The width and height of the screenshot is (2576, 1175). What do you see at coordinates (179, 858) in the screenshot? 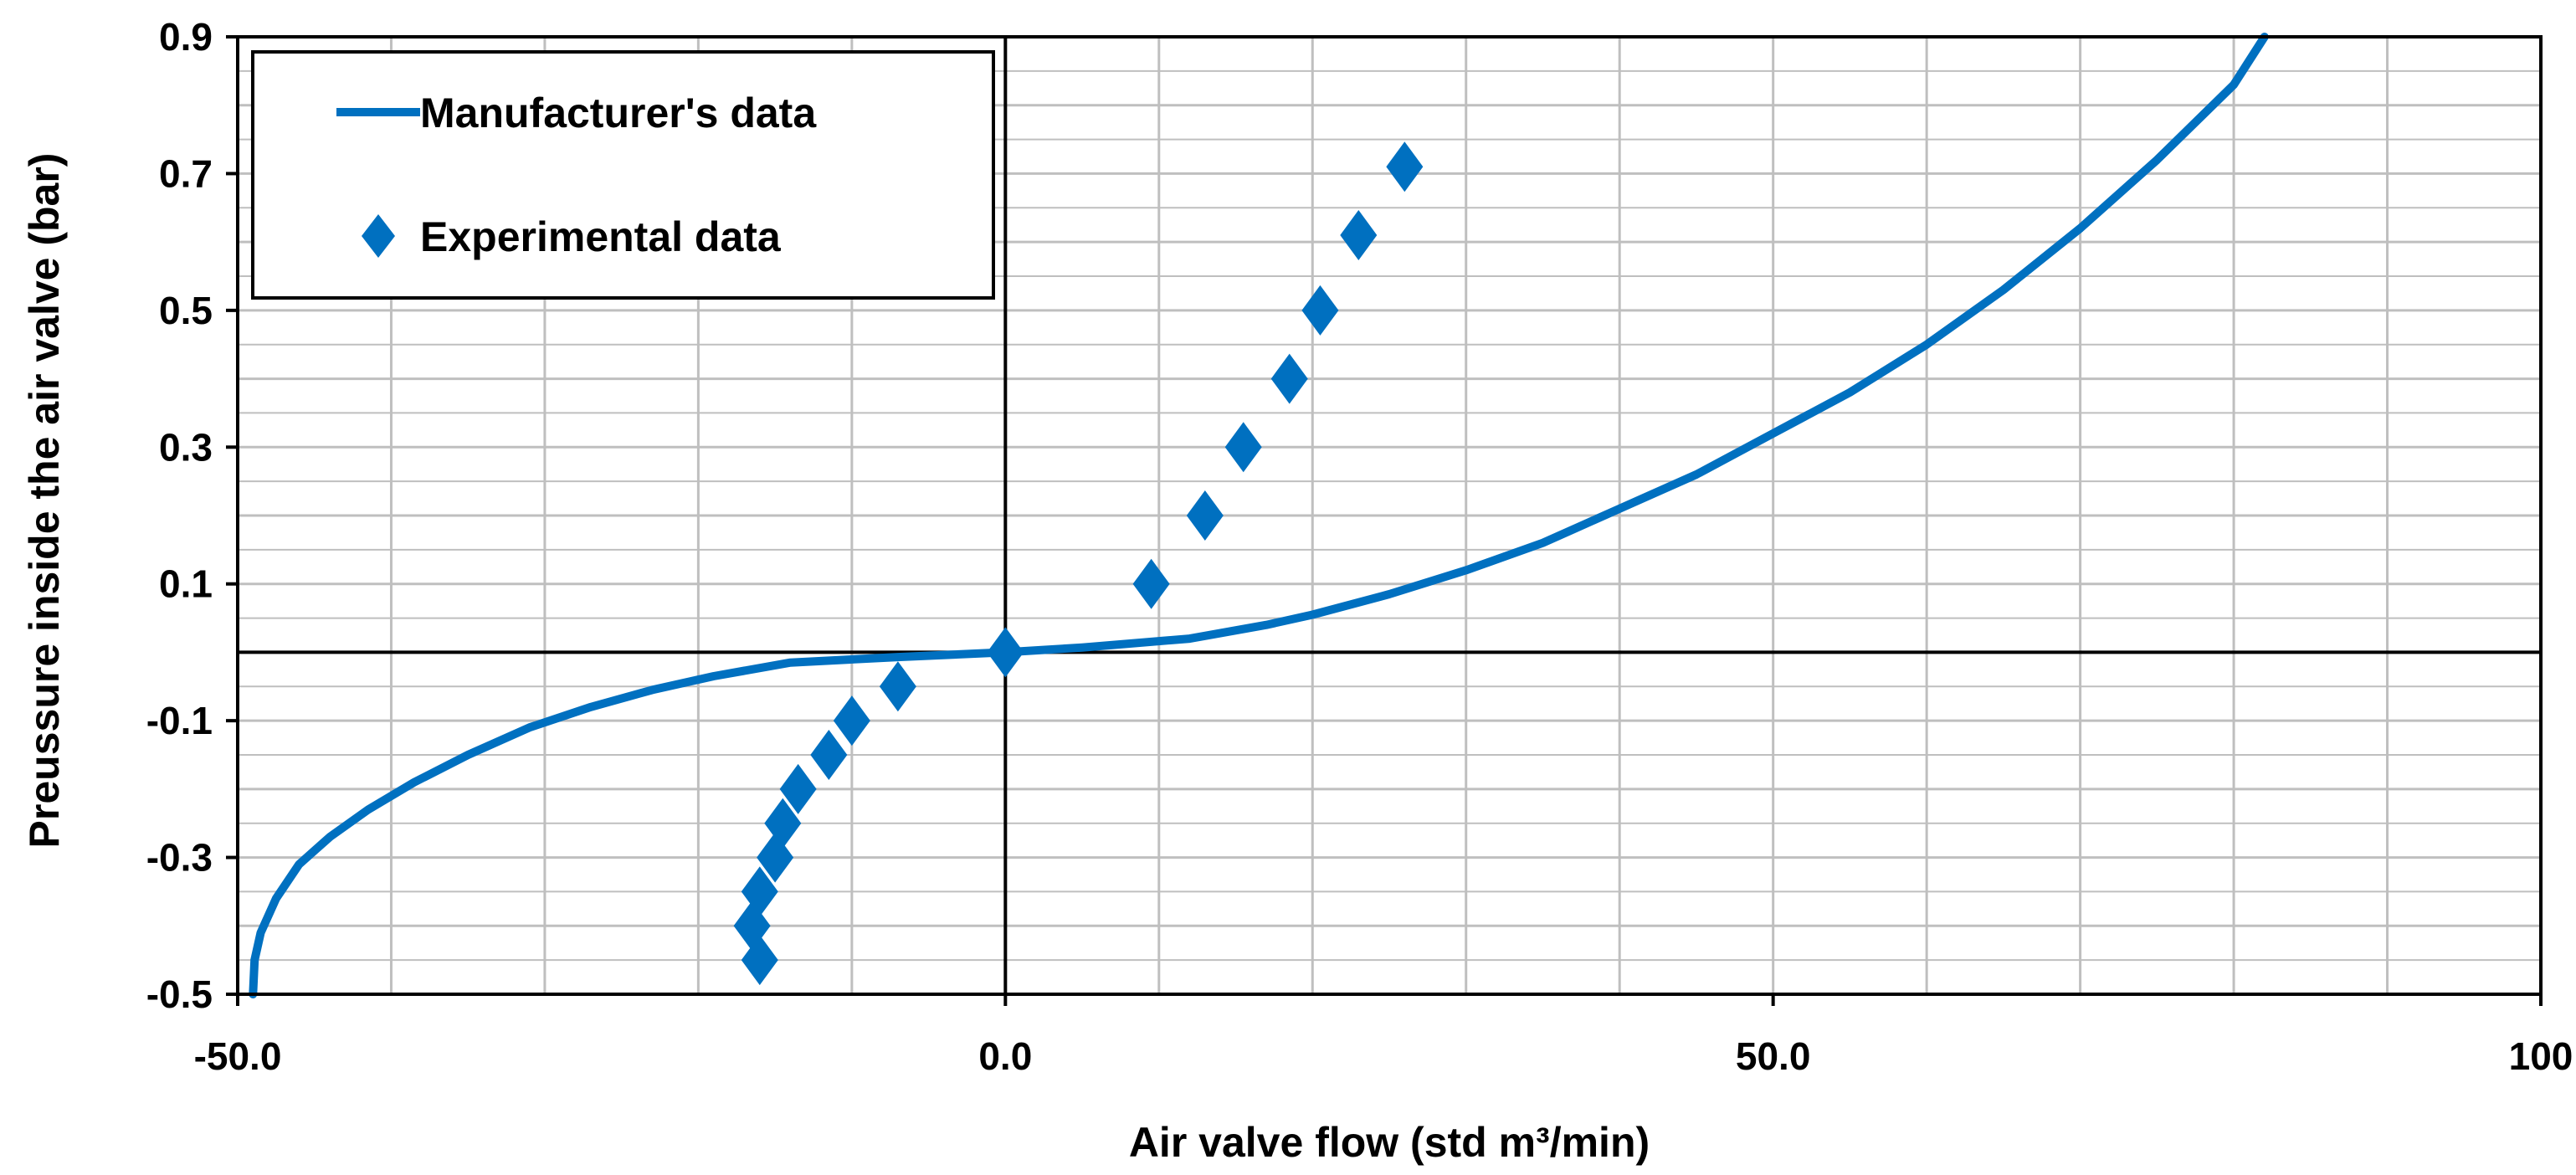
I see `y-tick-label: -0.3` at bounding box center [179, 858].